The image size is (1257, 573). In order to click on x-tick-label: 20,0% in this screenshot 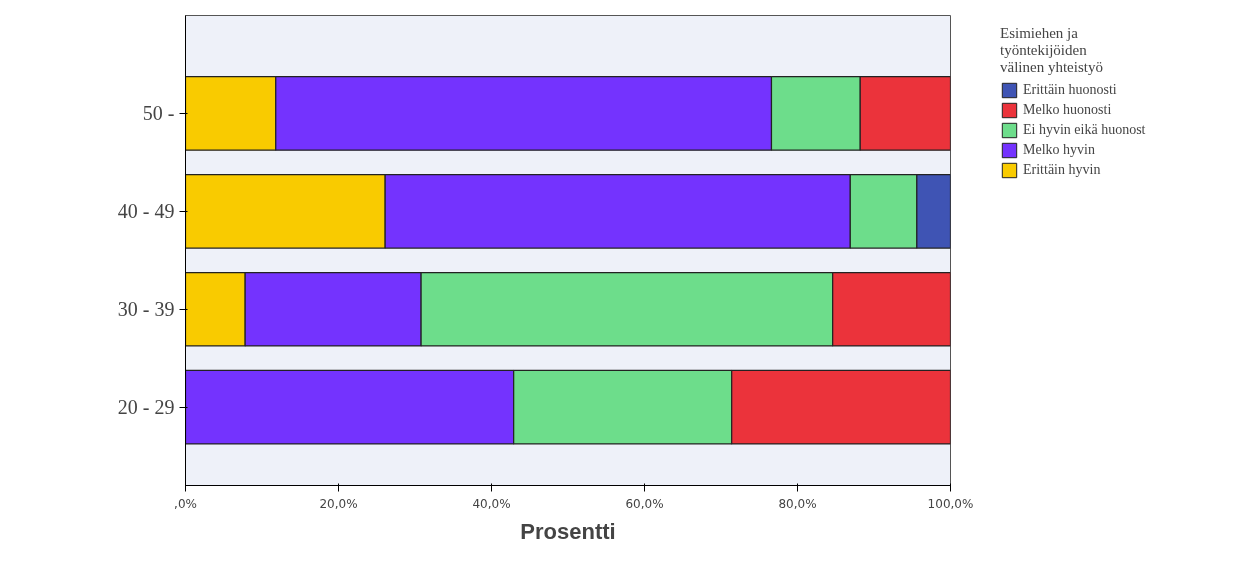, I will do `click(338, 503)`.